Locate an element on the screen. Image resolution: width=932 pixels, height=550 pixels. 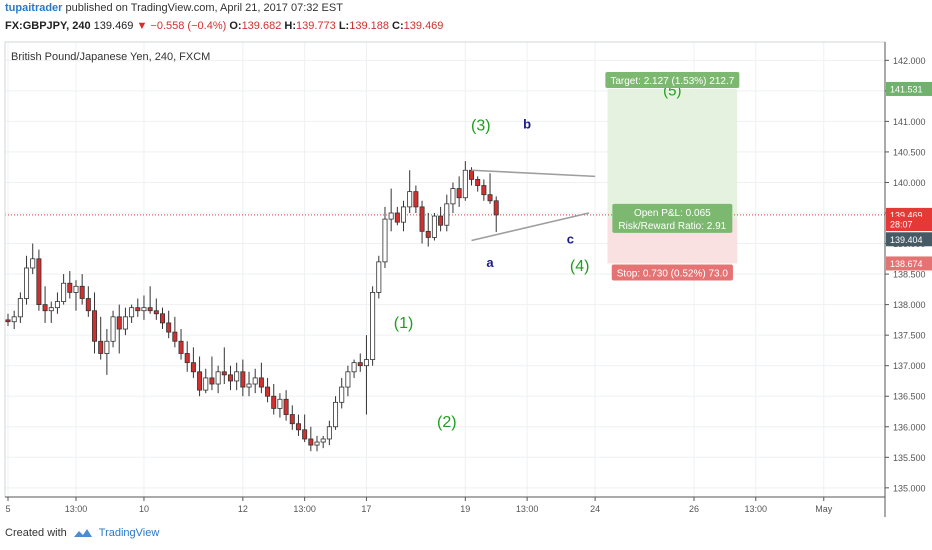
x-tick-label: 13:00 is located at coordinates (304, 509).